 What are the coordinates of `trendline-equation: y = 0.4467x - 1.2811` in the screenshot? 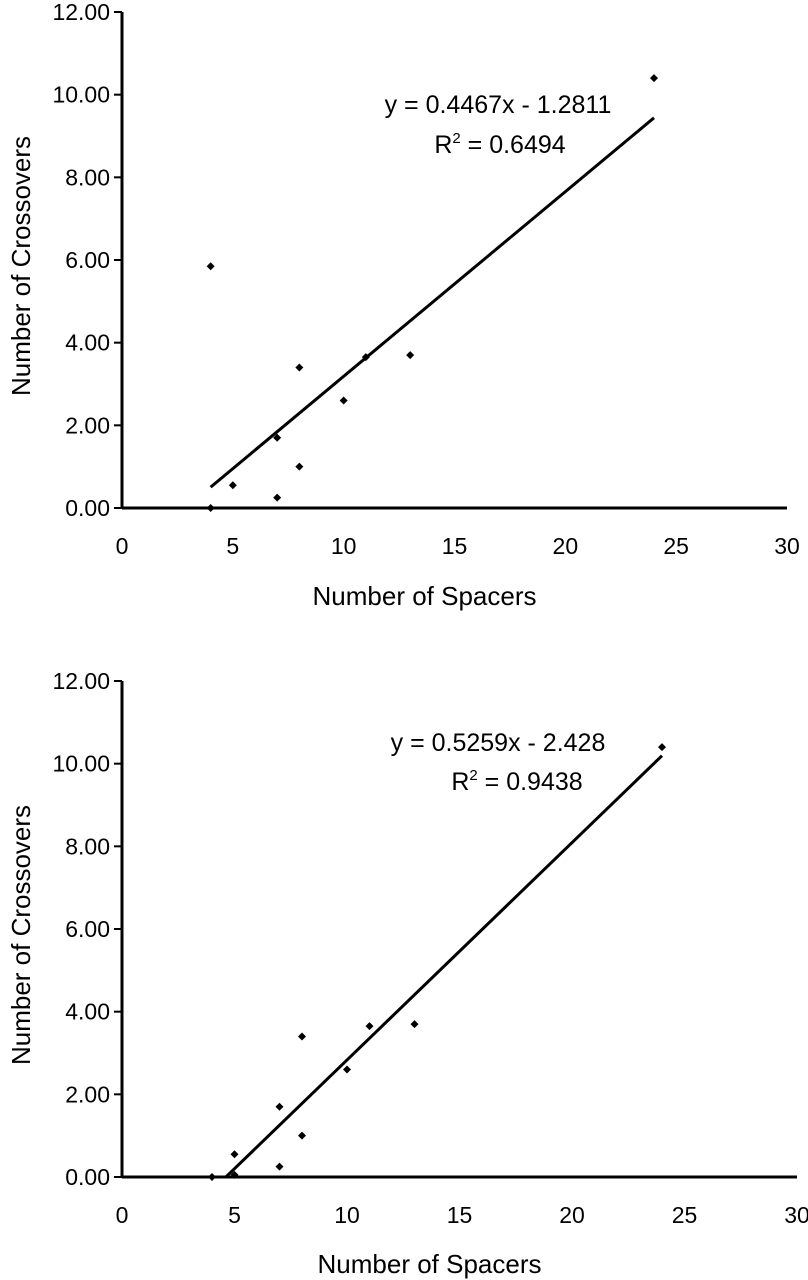 It's located at (498, 105).